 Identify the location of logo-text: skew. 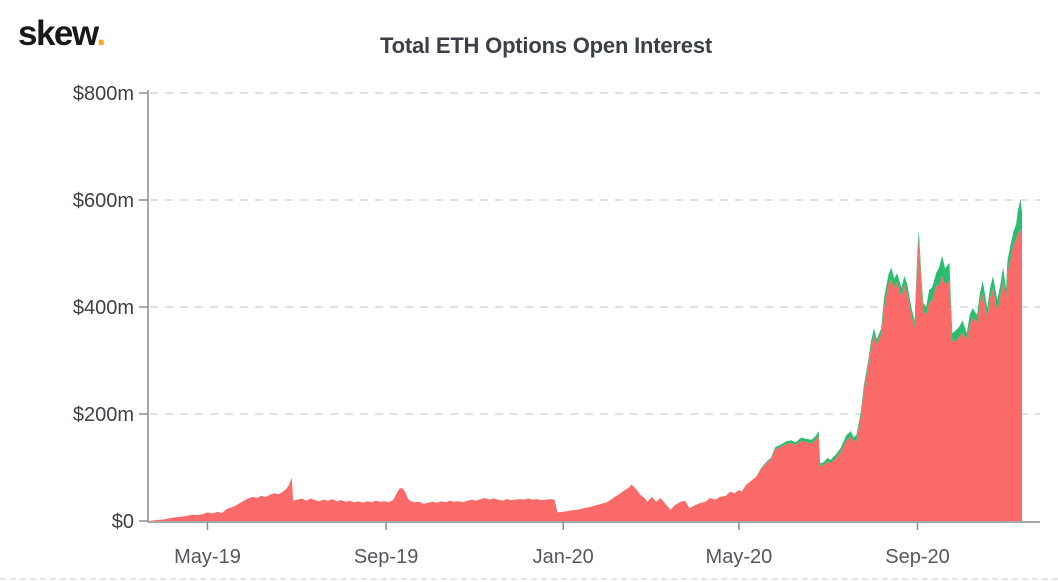
(58, 33).